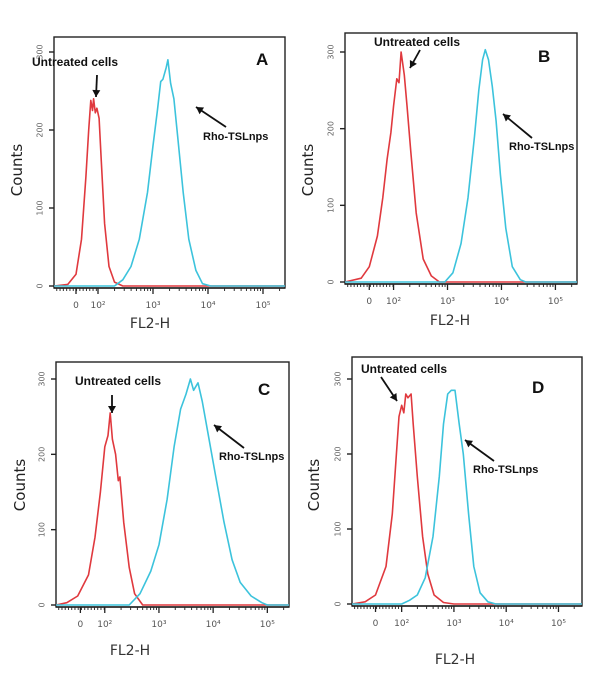 This screenshot has height=684, width=610. What do you see at coordinates (544, 56) in the screenshot?
I see `panel-letter: B` at bounding box center [544, 56].